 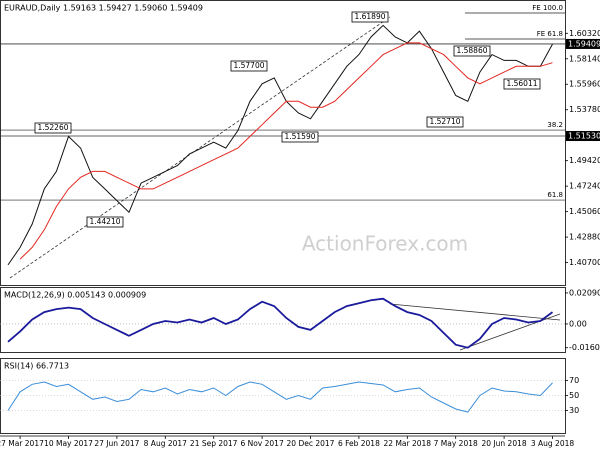 What do you see at coordinates (22, 443) in the screenshot?
I see `x-tick-label: 27 Mar 2017` at bounding box center [22, 443].